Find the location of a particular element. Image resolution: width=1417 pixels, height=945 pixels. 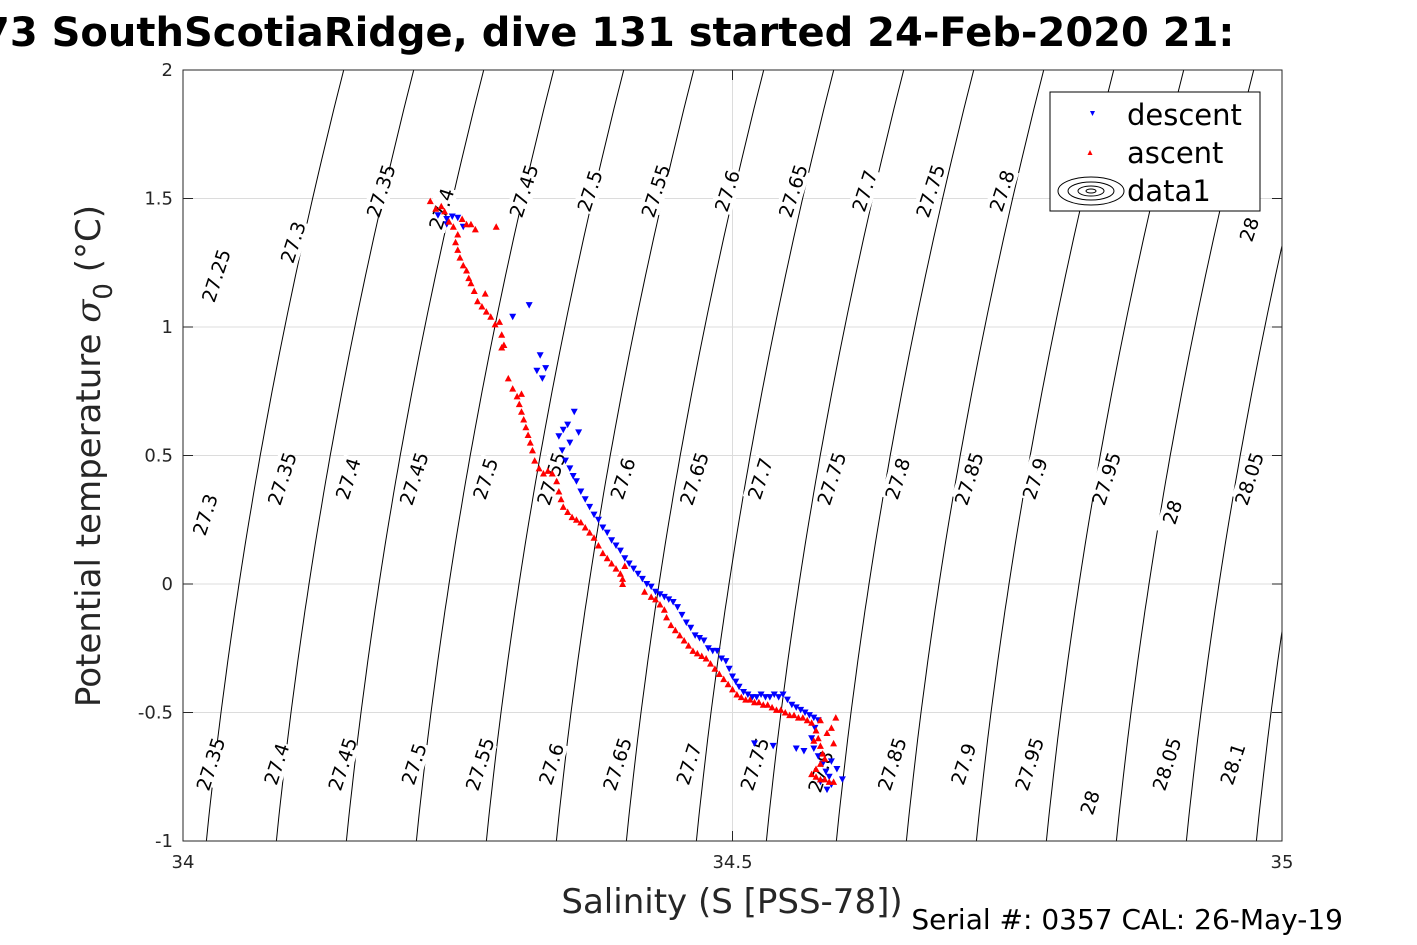

x-tick-label: 34 is located at coordinates (183, 862).